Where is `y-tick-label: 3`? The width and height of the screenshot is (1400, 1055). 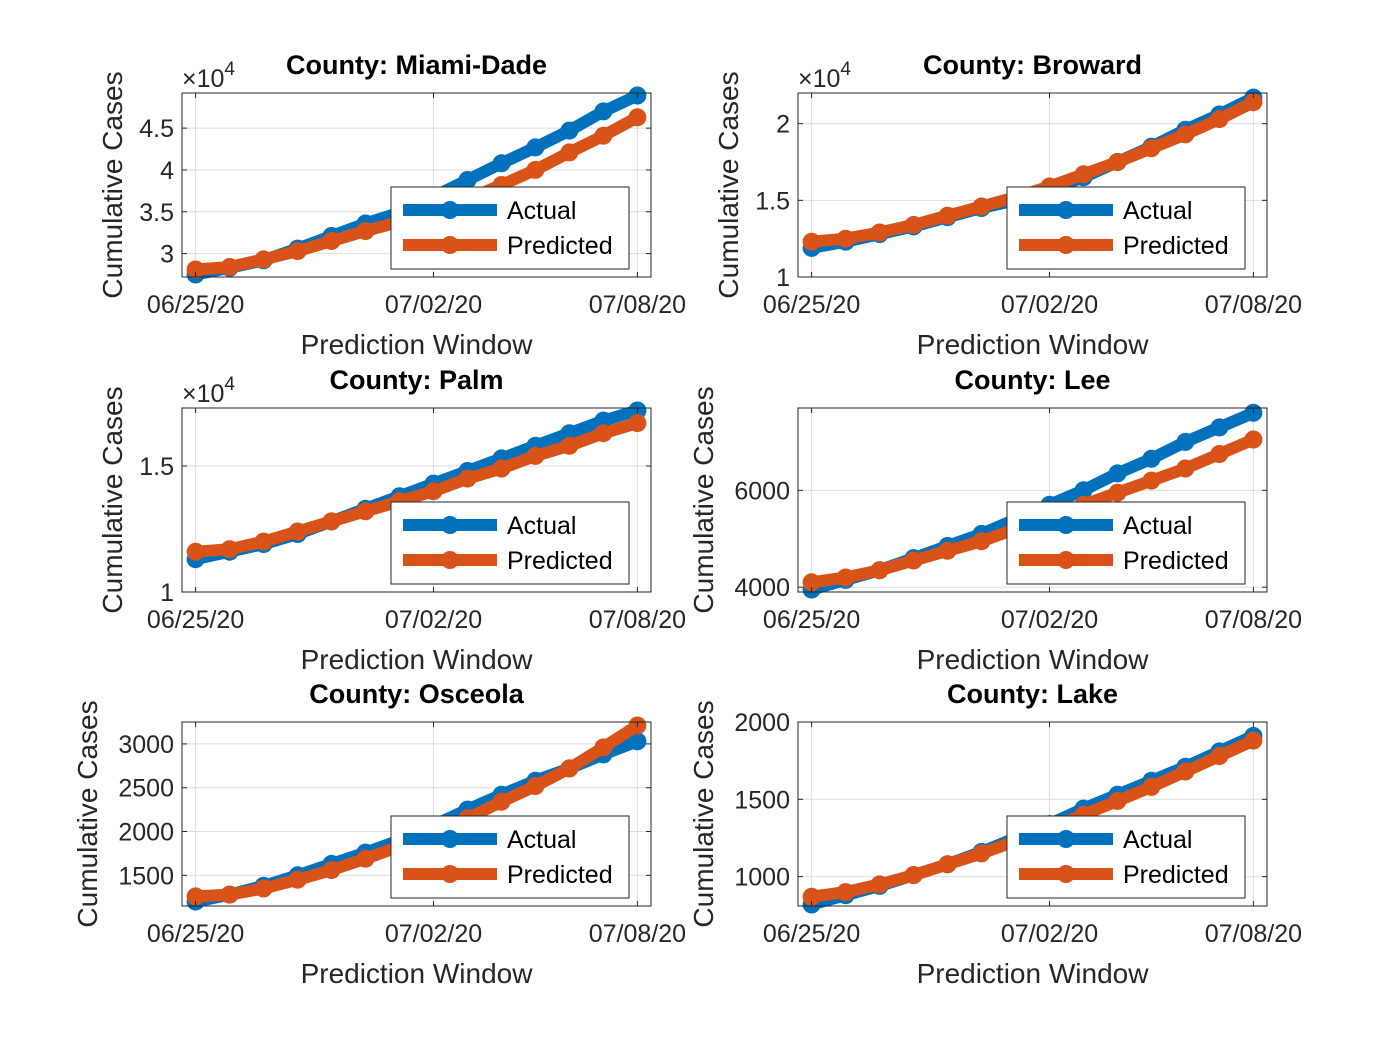
y-tick-label: 3 is located at coordinates (167, 255).